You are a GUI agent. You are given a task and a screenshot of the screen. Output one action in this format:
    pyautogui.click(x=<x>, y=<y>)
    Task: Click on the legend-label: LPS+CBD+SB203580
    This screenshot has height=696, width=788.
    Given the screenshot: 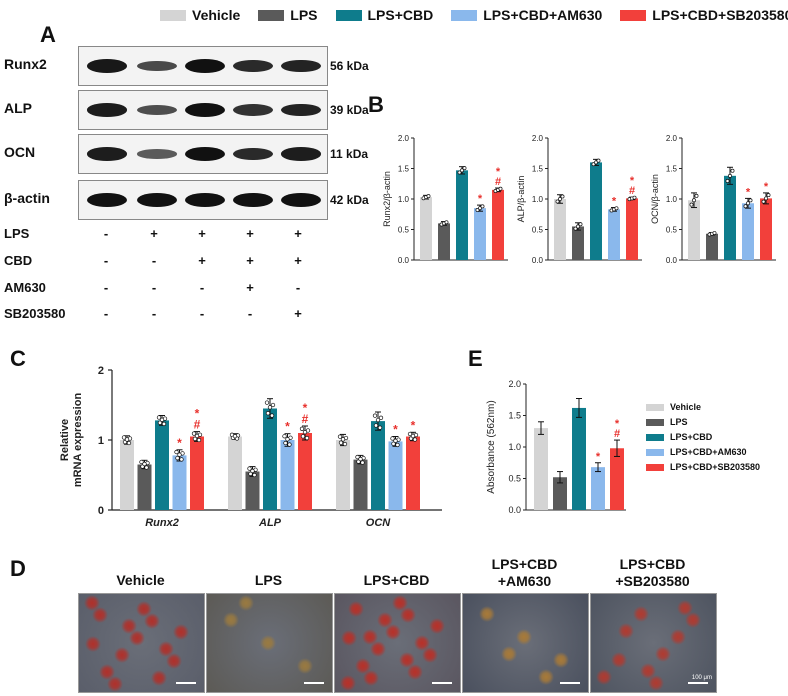 What is the action you would take?
    pyautogui.click(x=720, y=15)
    